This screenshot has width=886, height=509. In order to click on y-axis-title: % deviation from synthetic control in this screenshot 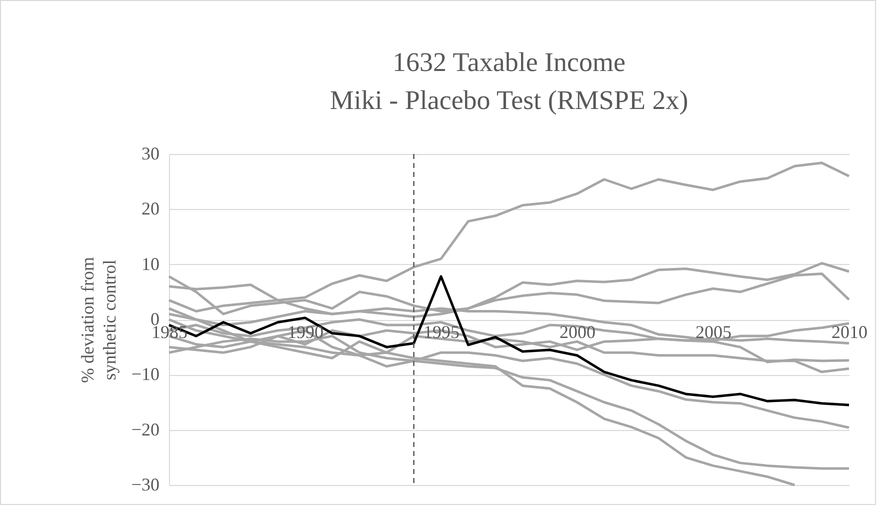, I will do `click(98, 320)`.